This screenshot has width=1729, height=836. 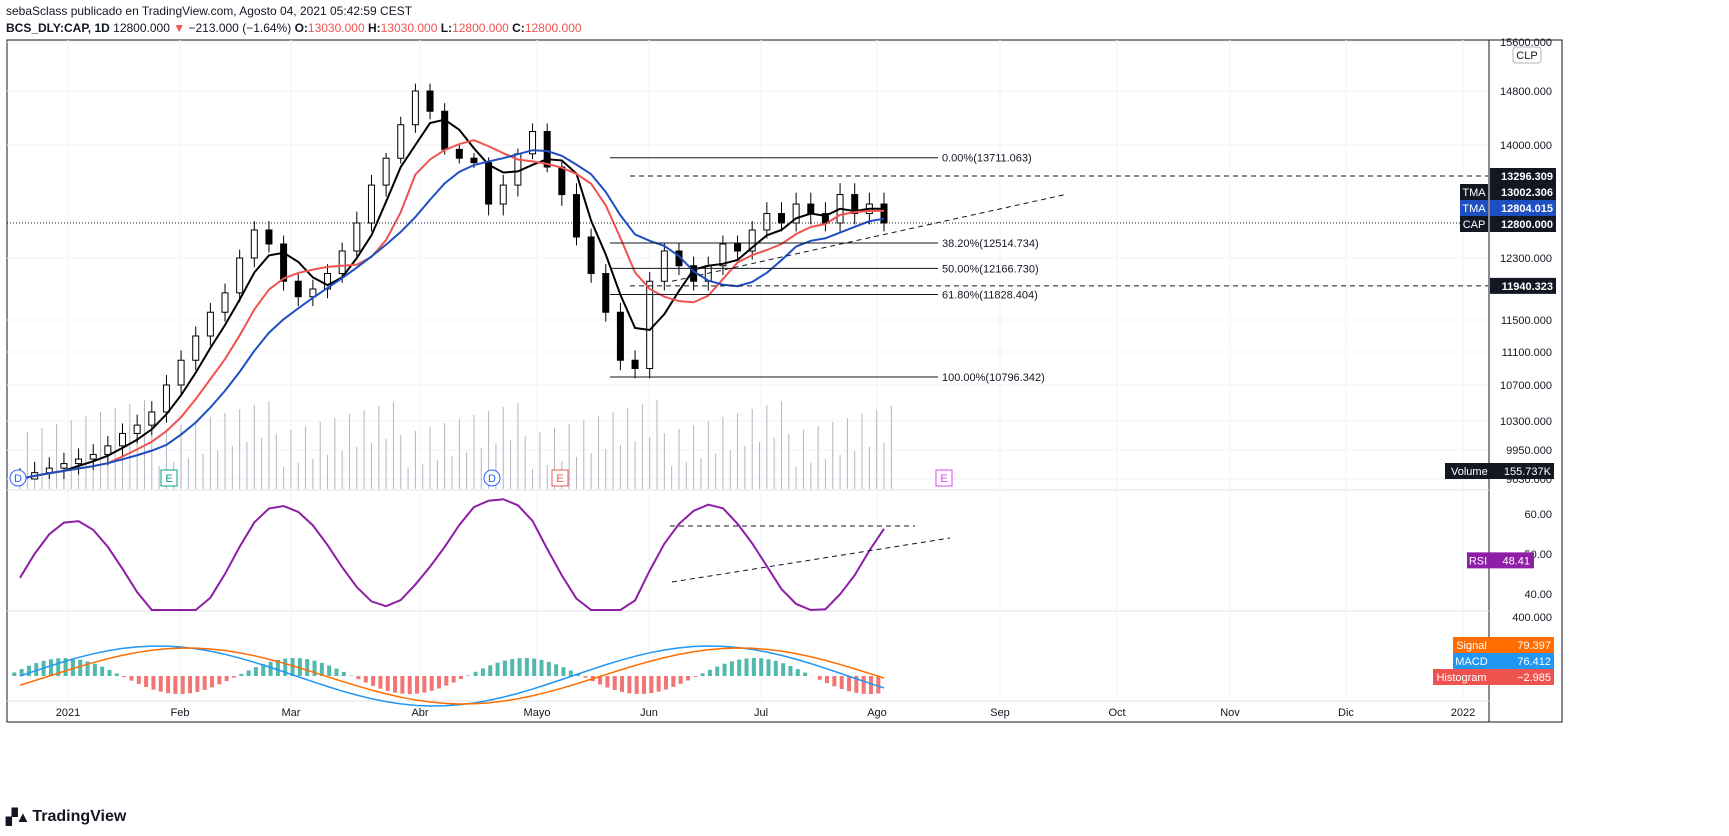 What do you see at coordinates (1534, 662) in the screenshot?
I see `macd-value-label: 76.412` at bounding box center [1534, 662].